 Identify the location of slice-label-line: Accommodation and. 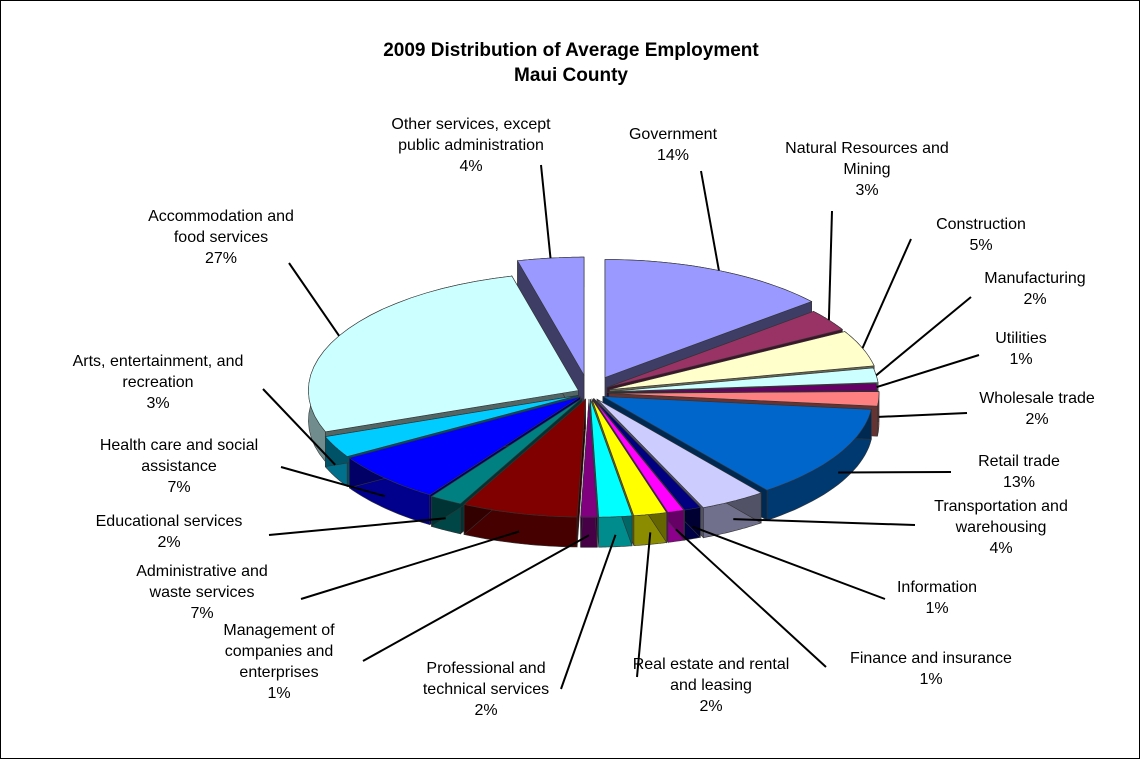
(221, 216).